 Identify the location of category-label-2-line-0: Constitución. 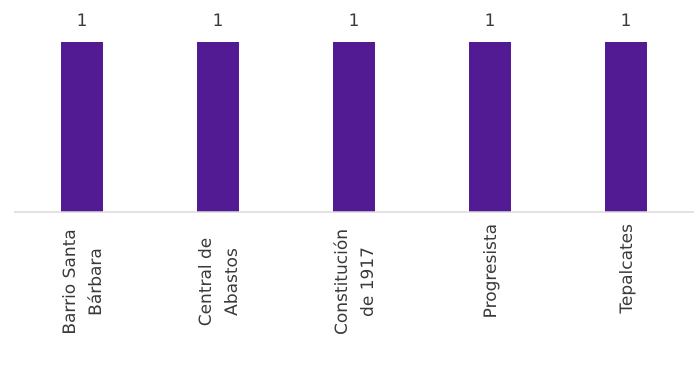
(342, 282).